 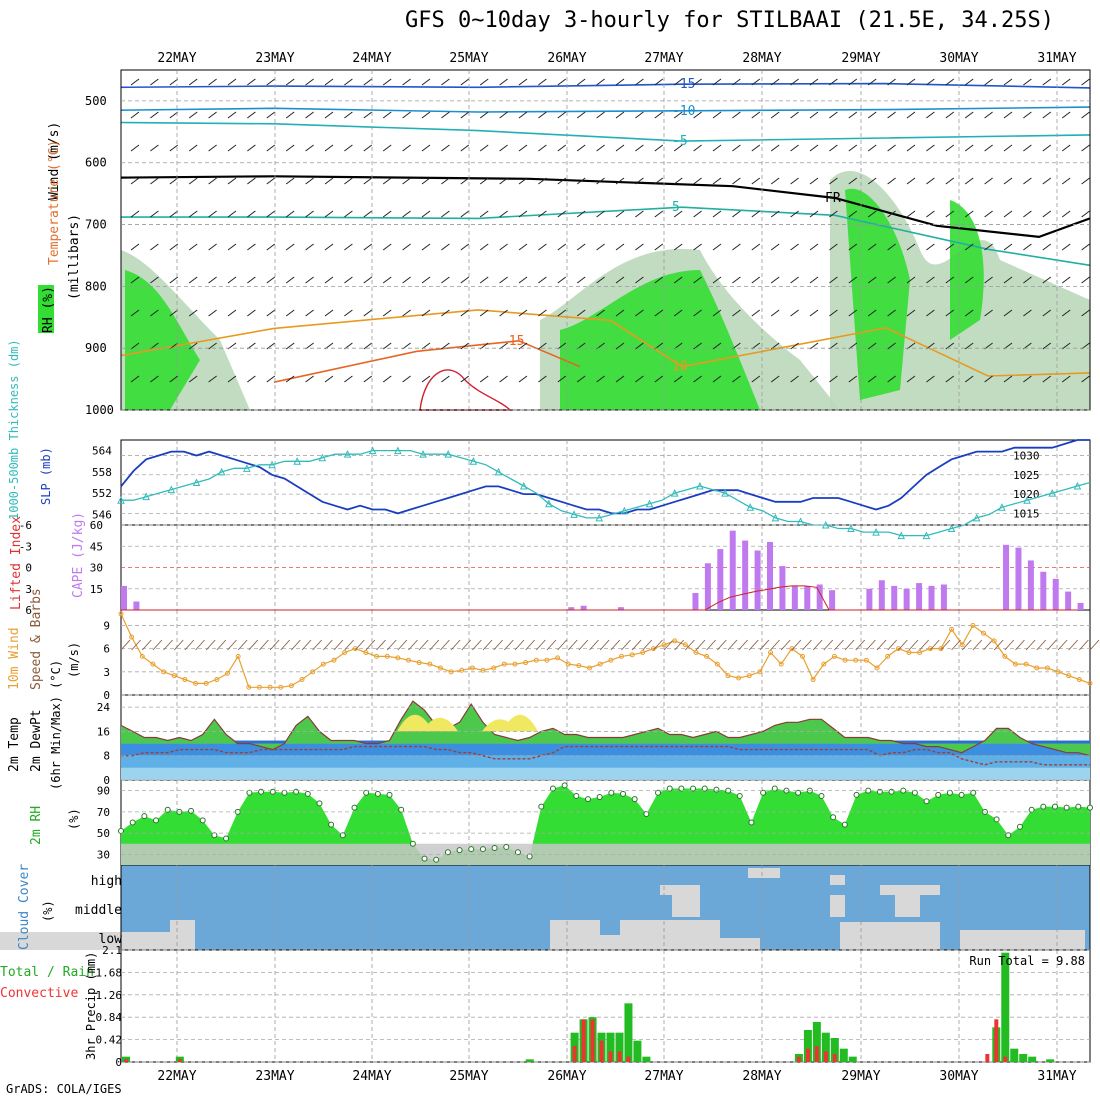 I want to click on date-label-bottom: 26MAY, so click(x=566, y=1076).